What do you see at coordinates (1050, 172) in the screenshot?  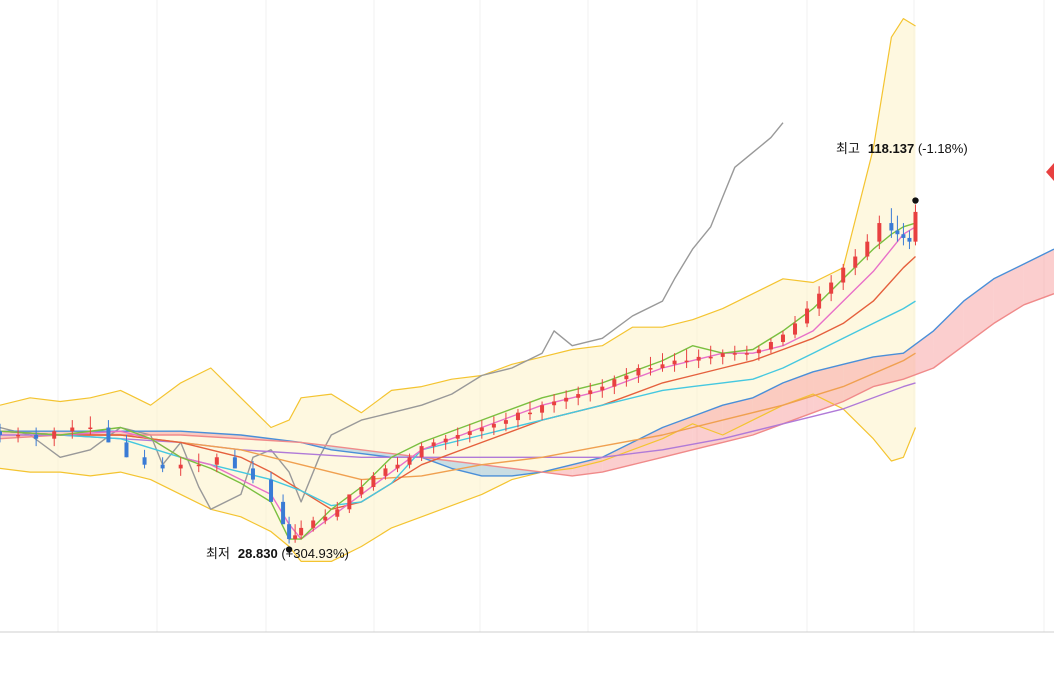 I see `current-price-marker` at bounding box center [1050, 172].